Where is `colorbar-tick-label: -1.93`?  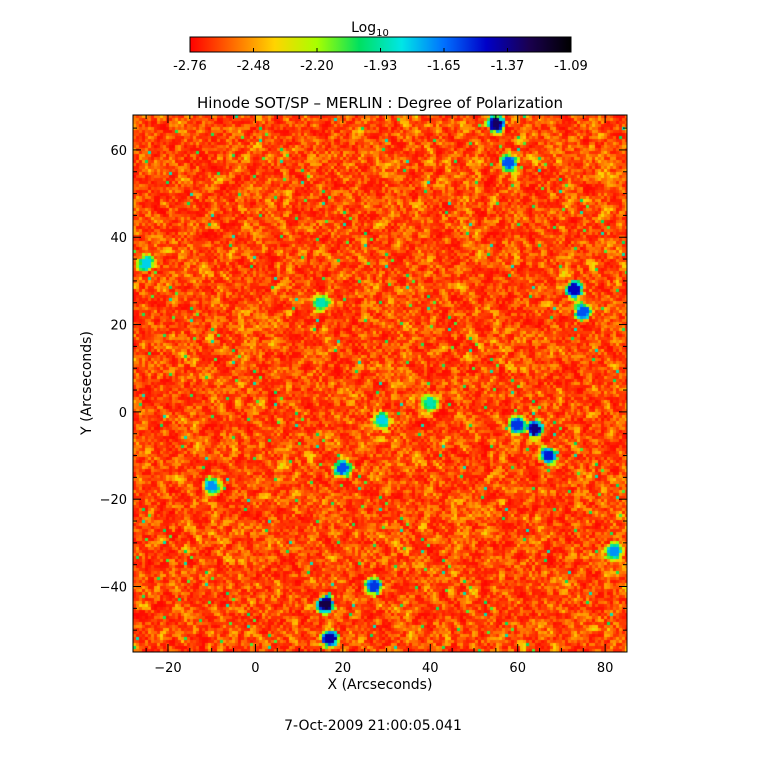
colorbar-tick-label: -1.93 is located at coordinates (381, 66).